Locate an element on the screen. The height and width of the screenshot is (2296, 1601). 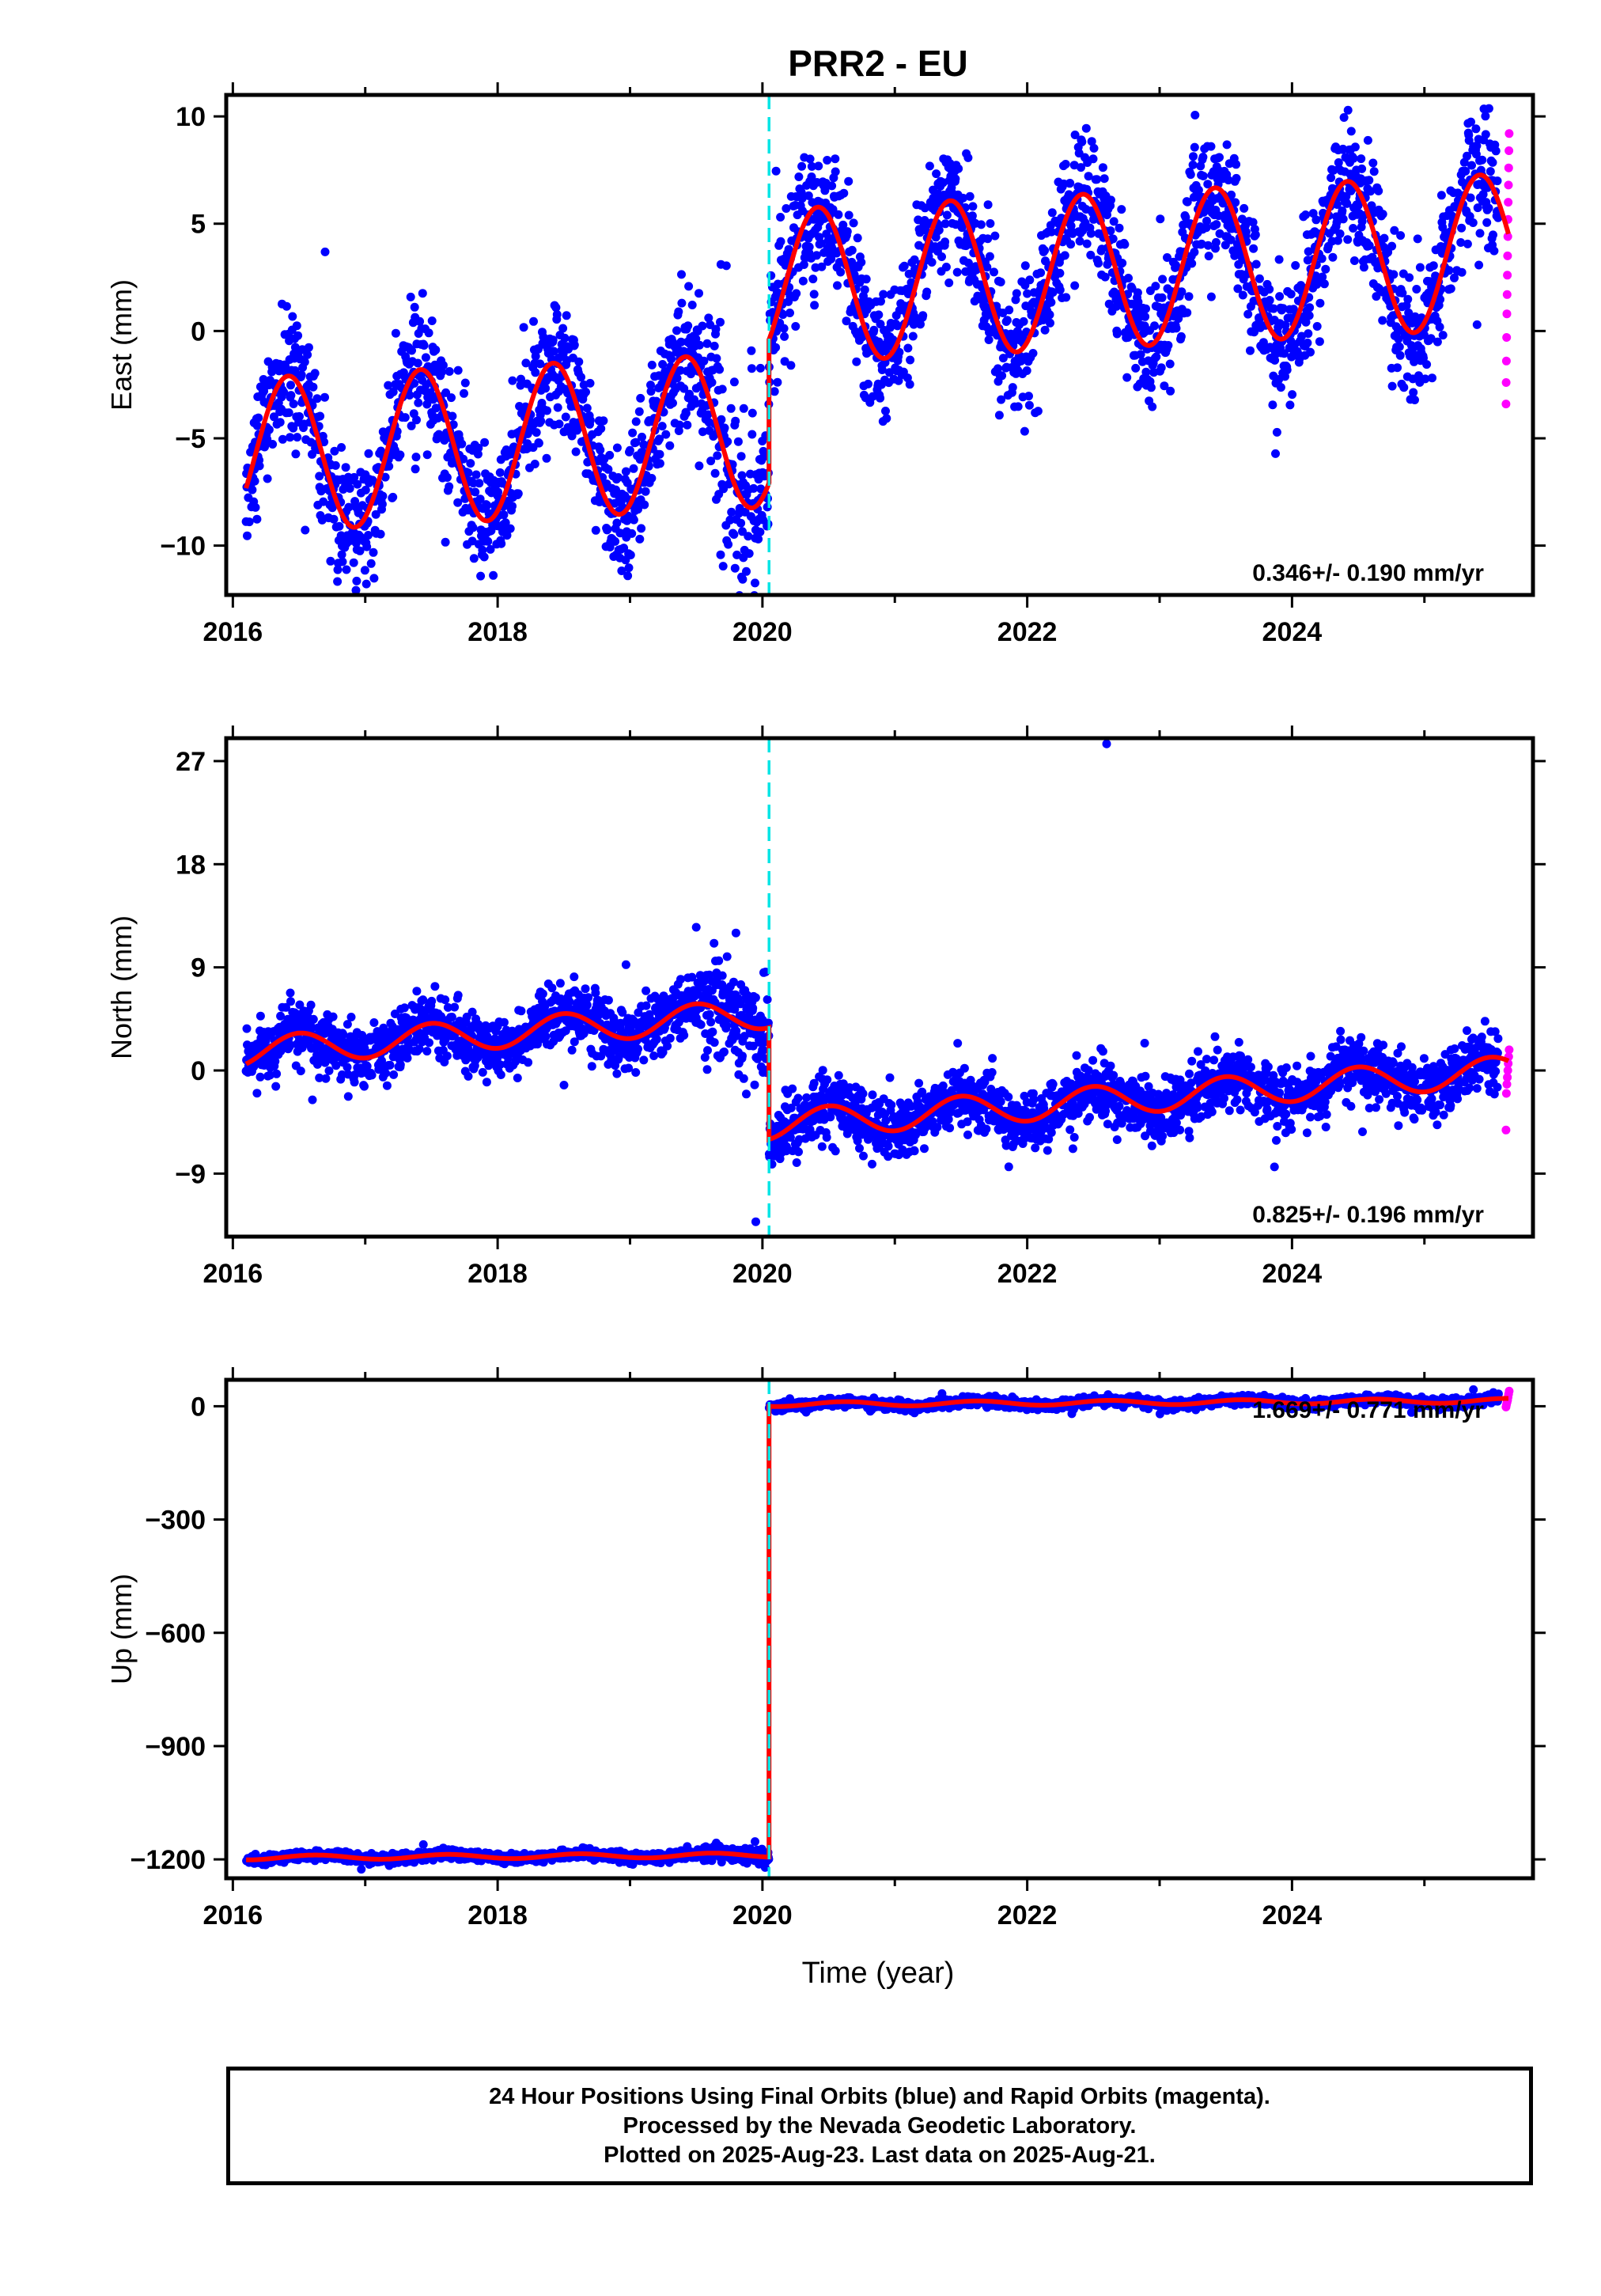
rapid-point is located at coordinates (1508, 275).